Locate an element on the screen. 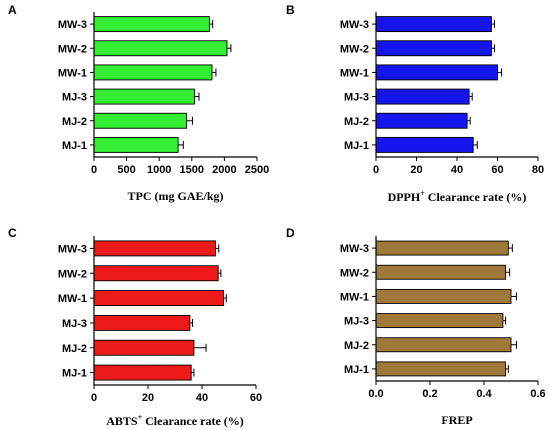  x-axis-label: TPC (mg GAE/kg) is located at coordinates (176, 196).